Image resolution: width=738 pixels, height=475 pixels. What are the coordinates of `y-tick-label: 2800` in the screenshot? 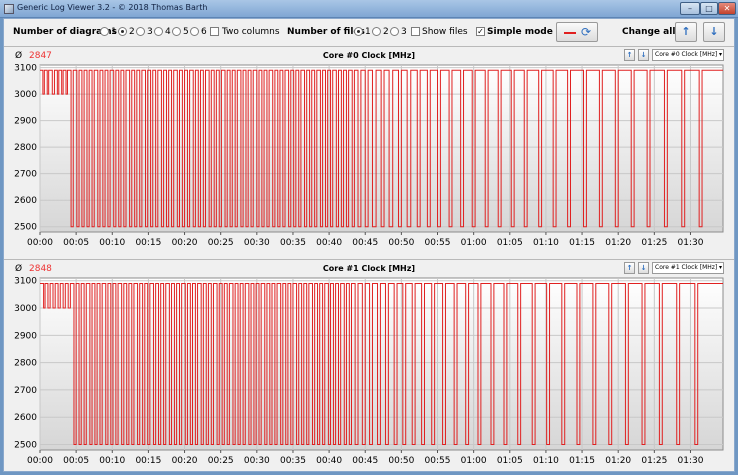 It's located at (25, 148).